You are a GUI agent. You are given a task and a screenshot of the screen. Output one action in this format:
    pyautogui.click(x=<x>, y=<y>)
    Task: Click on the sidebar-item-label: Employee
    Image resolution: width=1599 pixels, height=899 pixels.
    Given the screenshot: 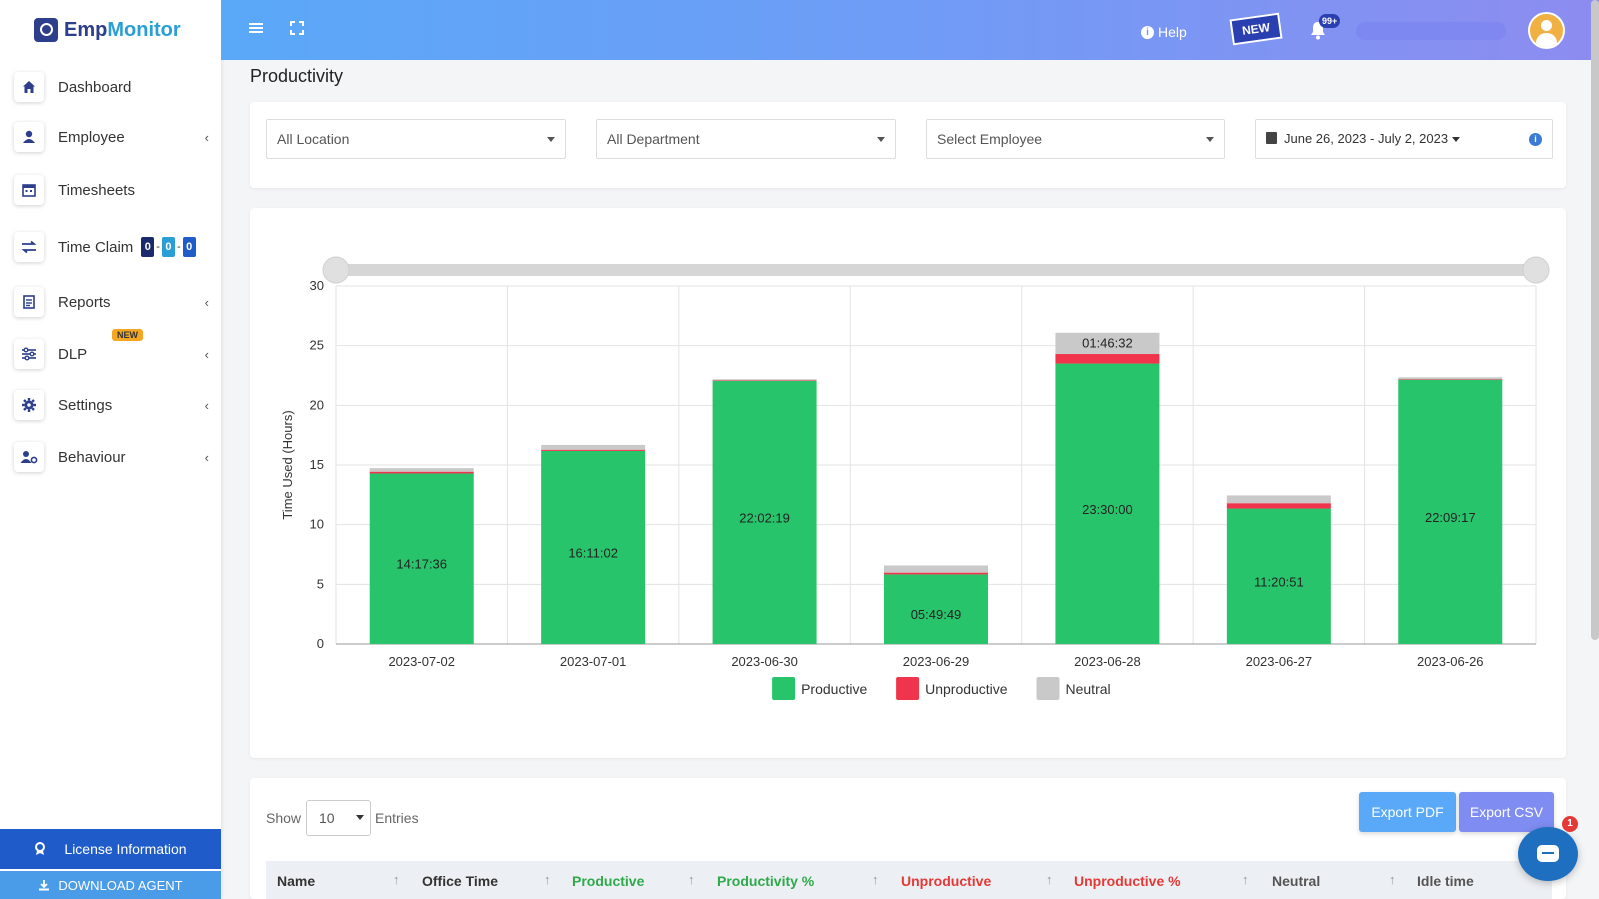 What is the action you would take?
    pyautogui.click(x=91, y=137)
    